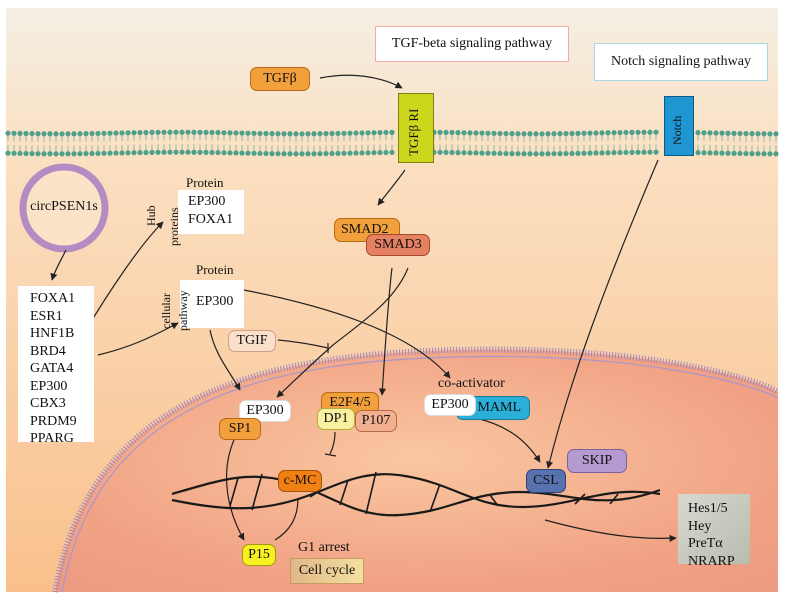 Image resolution: width=786 pixels, height=602 pixels. I want to click on notch-target-gene: Hes1/5, so click(708, 508).